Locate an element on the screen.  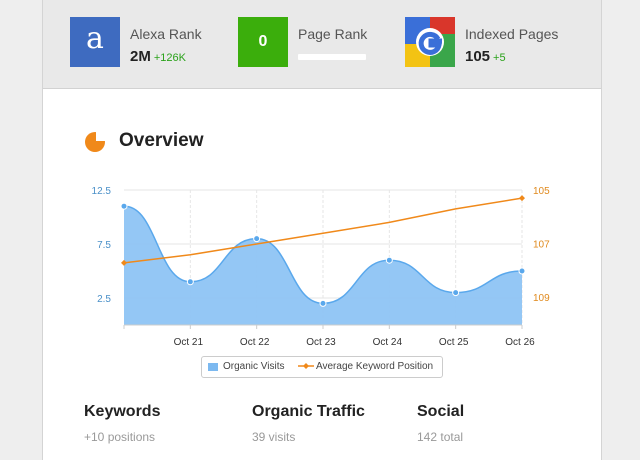
x-tick-label: Oct 23 is located at coordinates (321, 342).